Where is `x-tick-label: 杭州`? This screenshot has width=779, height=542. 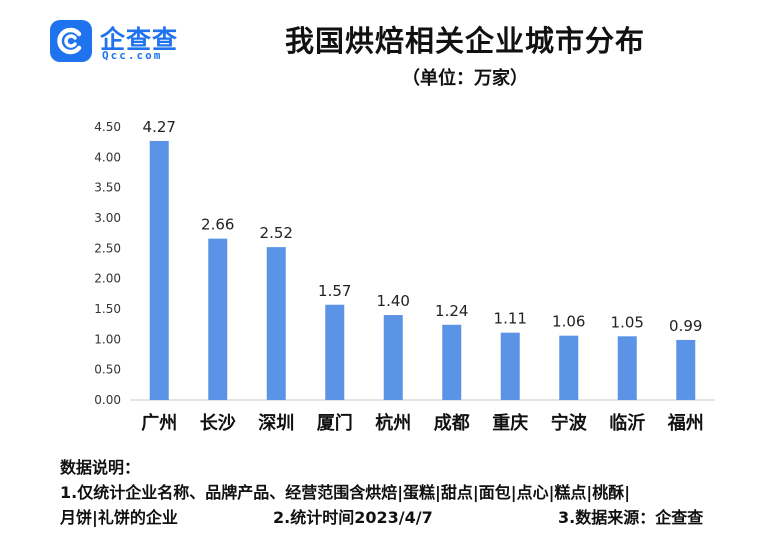 x-tick-label: 杭州 is located at coordinates (393, 423).